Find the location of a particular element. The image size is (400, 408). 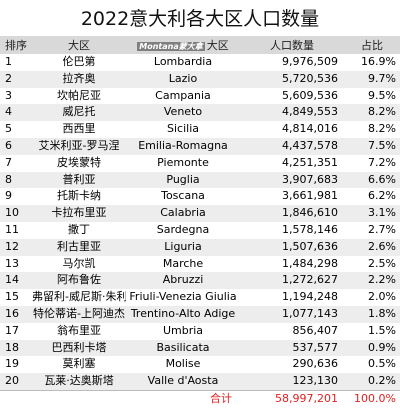

share-cell: 6.2% is located at coordinates (382, 196).